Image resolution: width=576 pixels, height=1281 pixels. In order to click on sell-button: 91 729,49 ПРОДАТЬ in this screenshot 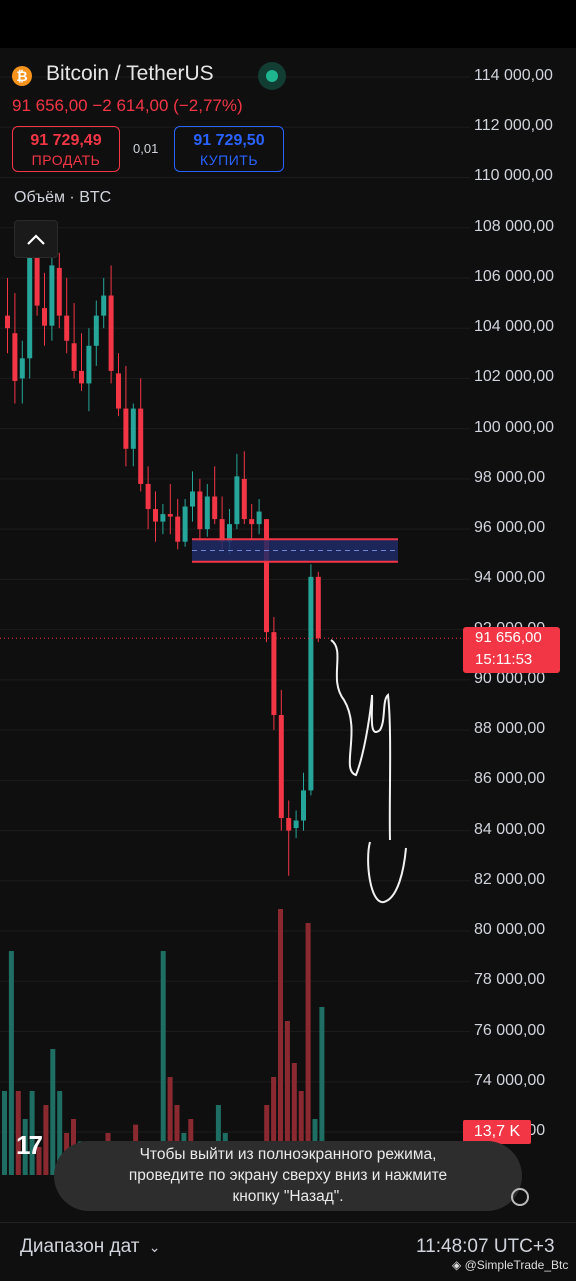, I will do `click(66, 149)`.